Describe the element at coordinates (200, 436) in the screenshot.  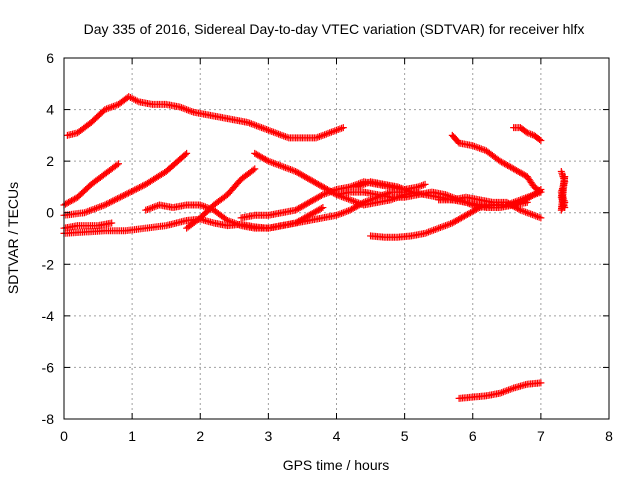
I see `x-tick-label: 2` at that location.